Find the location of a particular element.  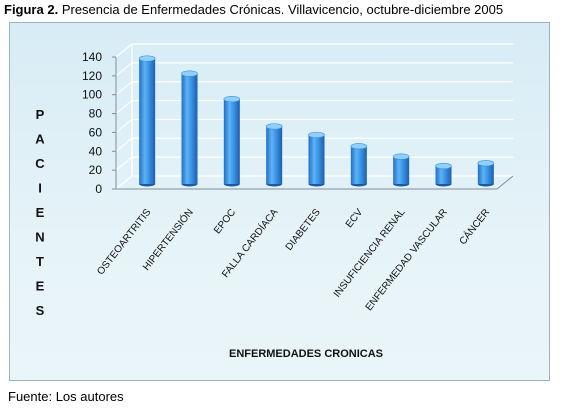

y-tick-label: 140 is located at coordinates (92, 57).